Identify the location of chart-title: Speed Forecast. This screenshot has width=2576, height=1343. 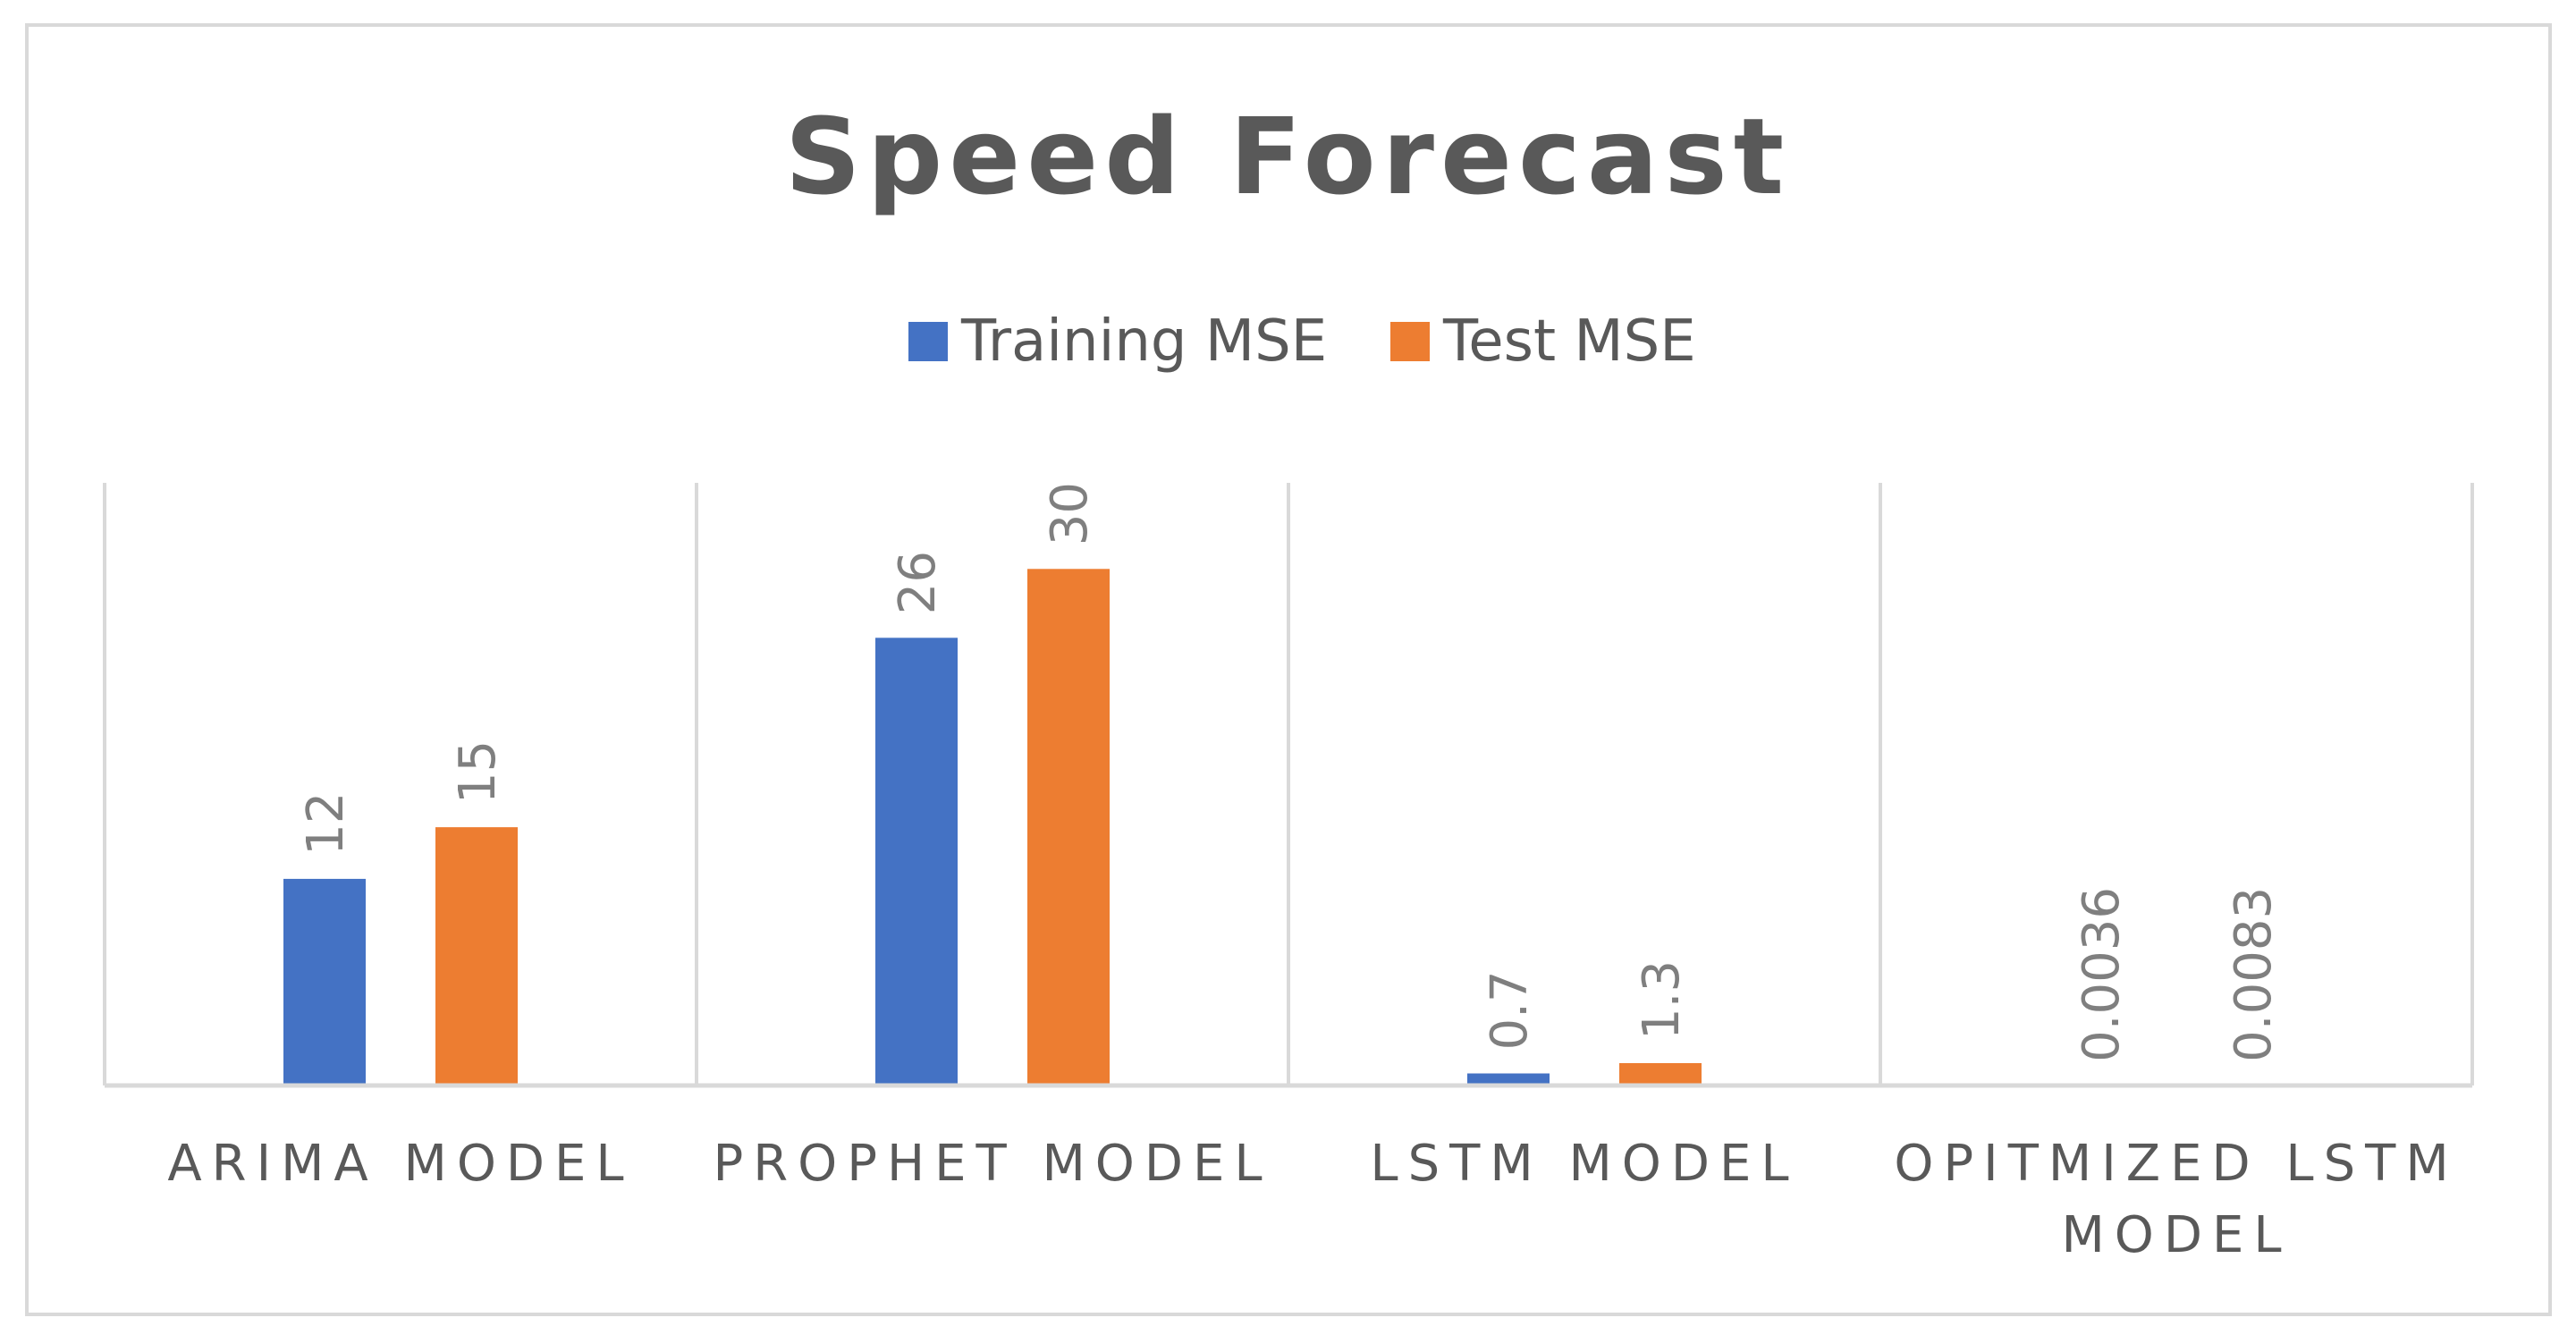
(1287, 156).